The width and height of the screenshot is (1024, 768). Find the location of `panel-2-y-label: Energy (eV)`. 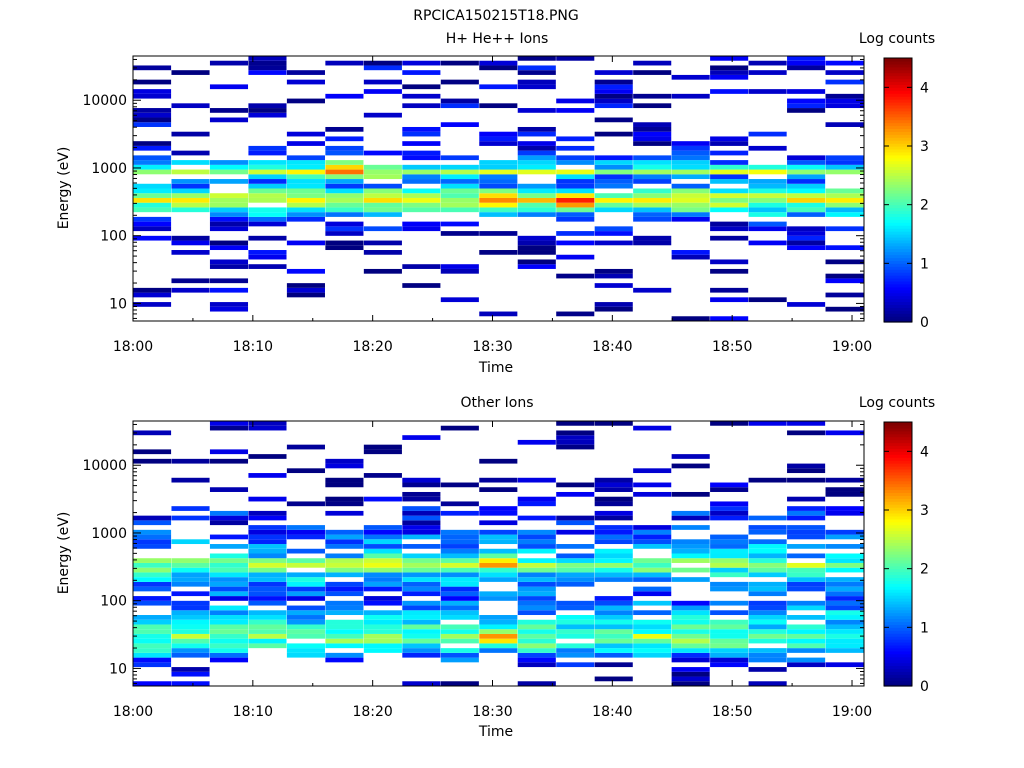

panel-2-y-label: Energy (eV) is located at coordinates (64, 553).